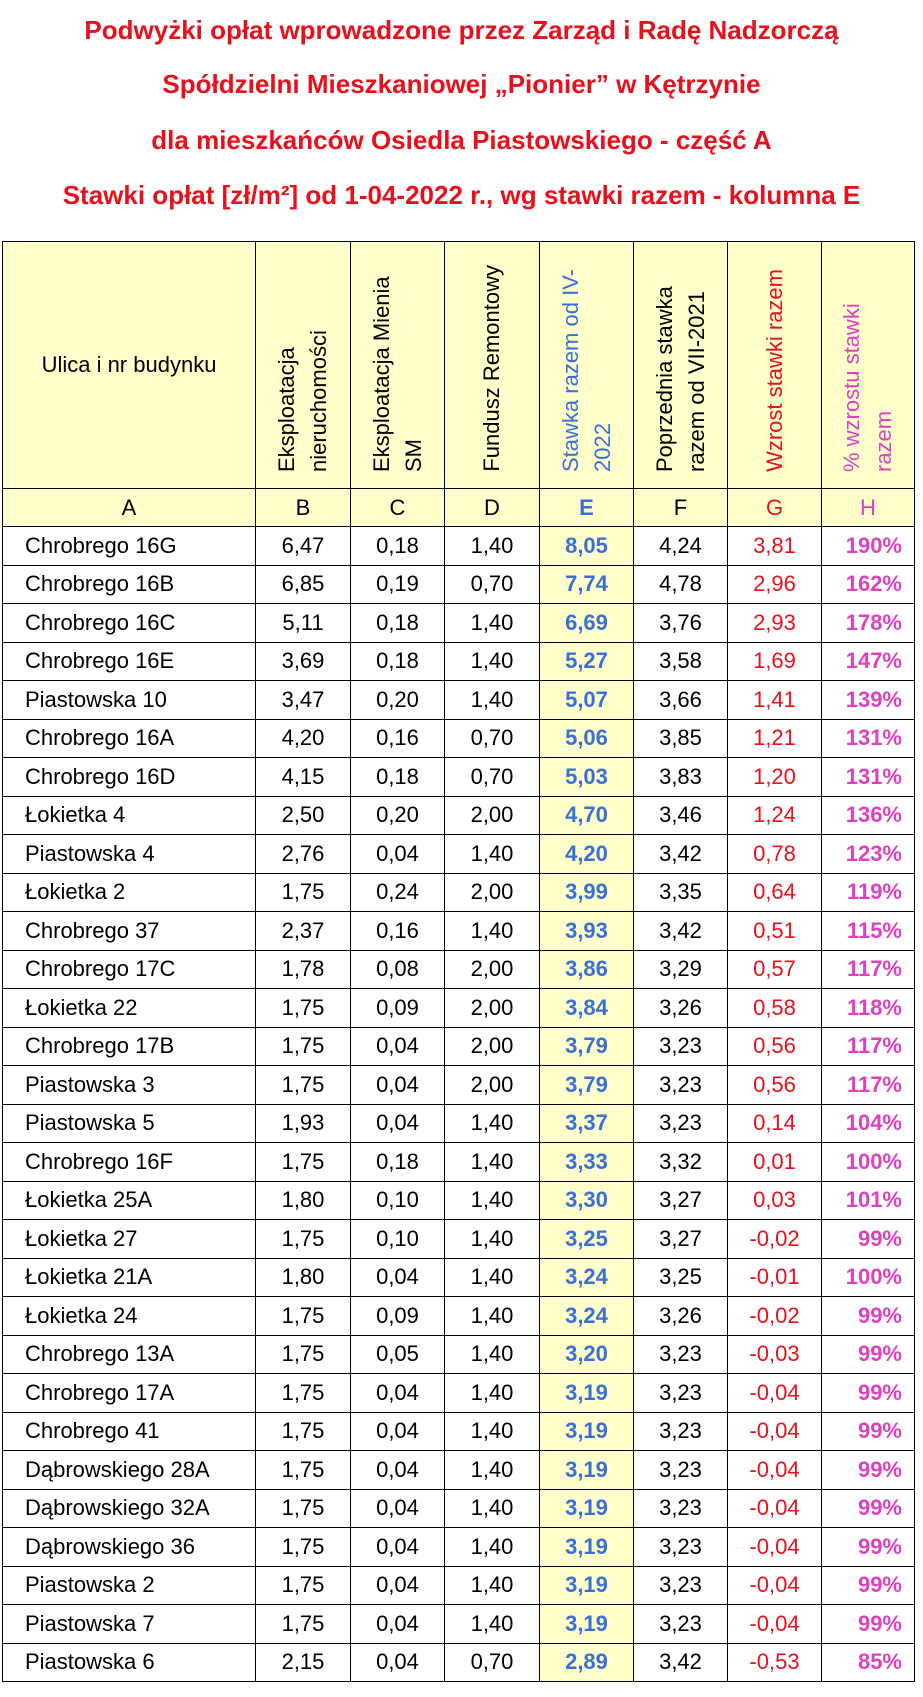  What do you see at coordinates (397, 1316) in the screenshot?
I see `rate-cell: 0,09` at bounding box center [397, 1316].